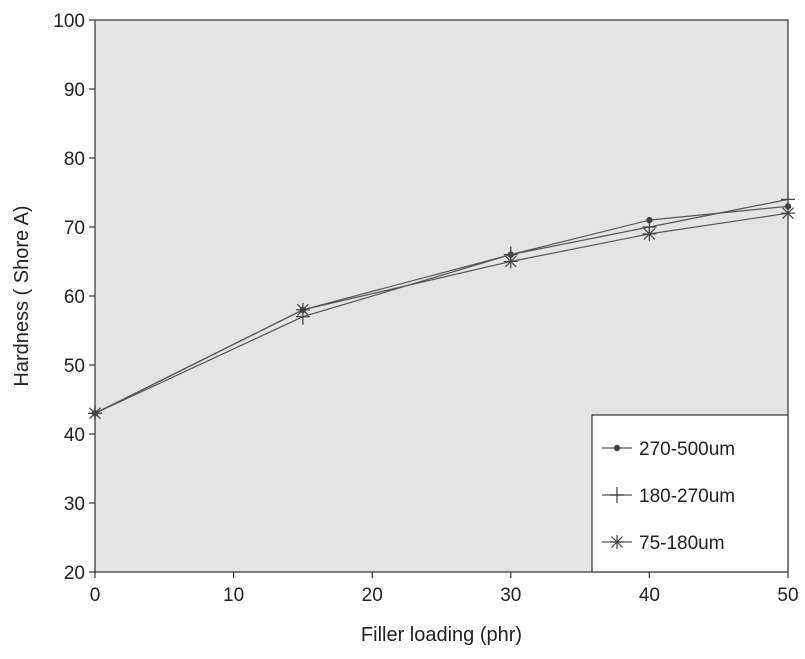 The width and height of the screenshot is (805, 659). What do you see at coordinates (787, 595) in the screenshot?
I see `x-tick-label: 50` at bounding box center [787, 595].